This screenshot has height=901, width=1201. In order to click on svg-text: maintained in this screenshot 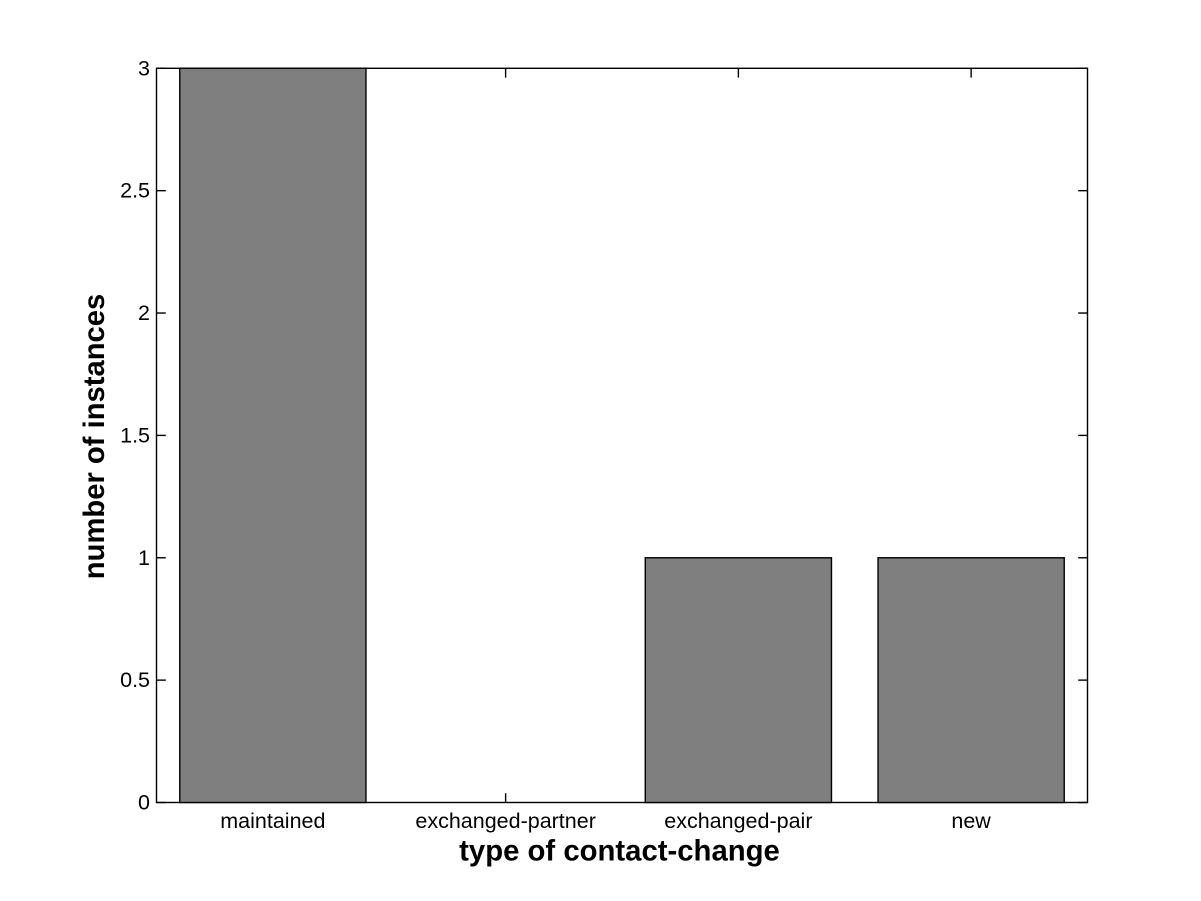, I will do `click(272, 821)`.